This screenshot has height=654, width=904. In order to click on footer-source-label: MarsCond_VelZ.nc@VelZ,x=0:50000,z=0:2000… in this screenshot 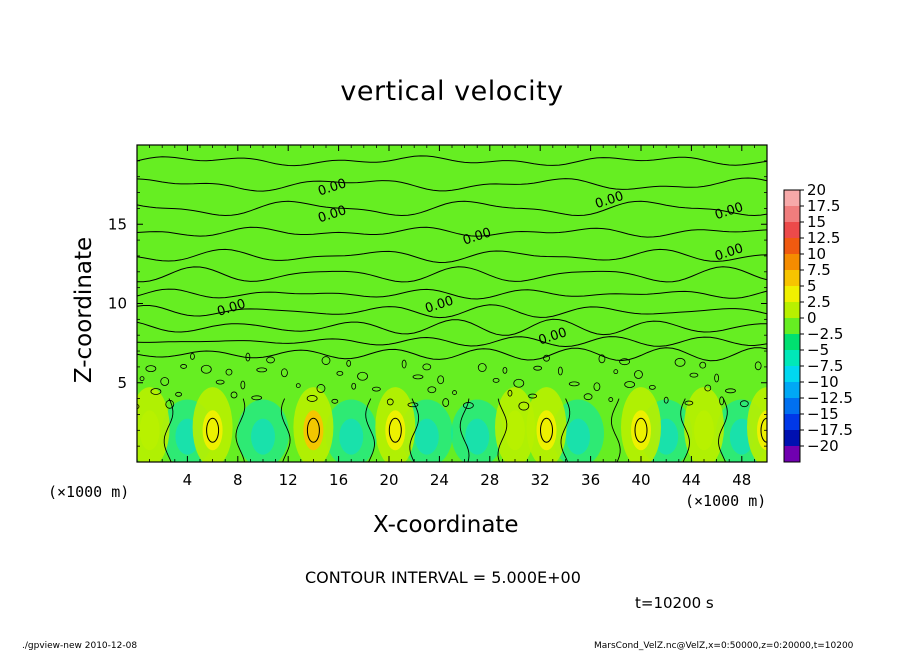, I will do `click(724, 646)`.